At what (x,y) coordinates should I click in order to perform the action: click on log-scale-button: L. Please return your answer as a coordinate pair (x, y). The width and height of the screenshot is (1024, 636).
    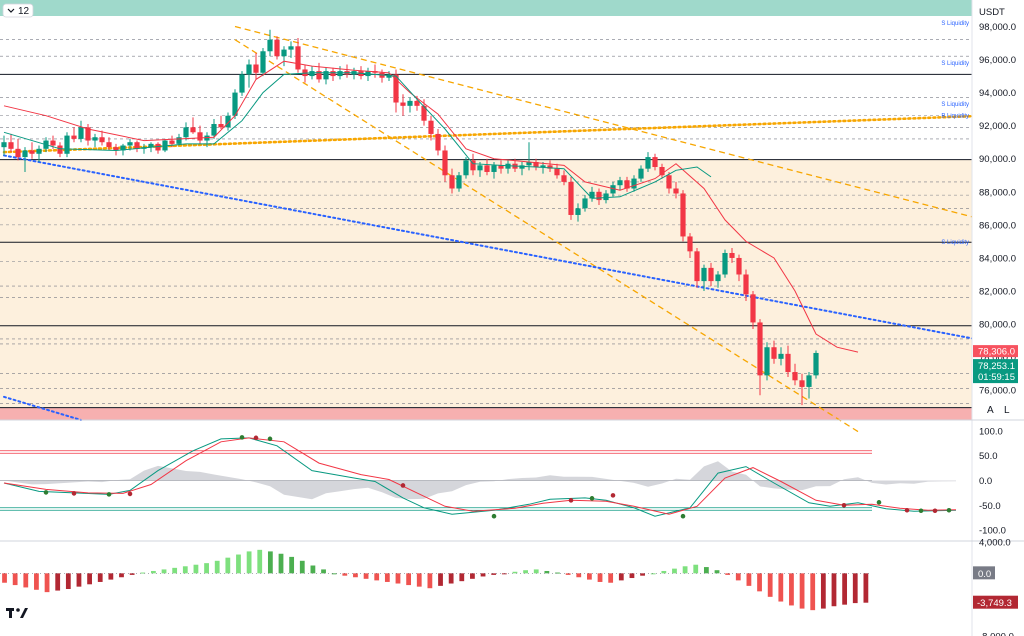
    Looking at the image, I should click on (1007, 410).